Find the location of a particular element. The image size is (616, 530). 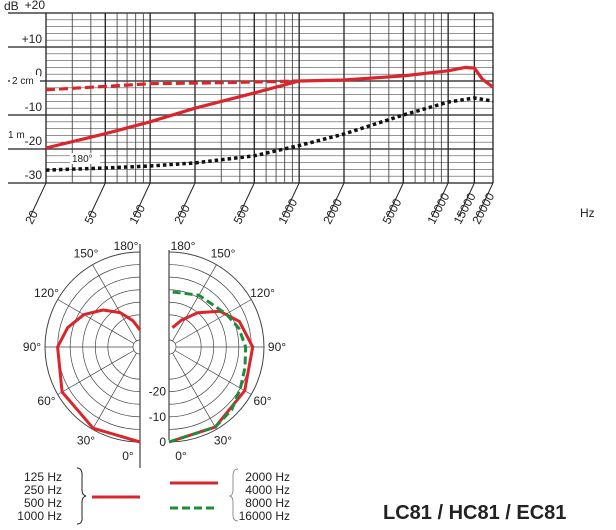

x-tick-label: 1000 is located at coordinates (287, 211).